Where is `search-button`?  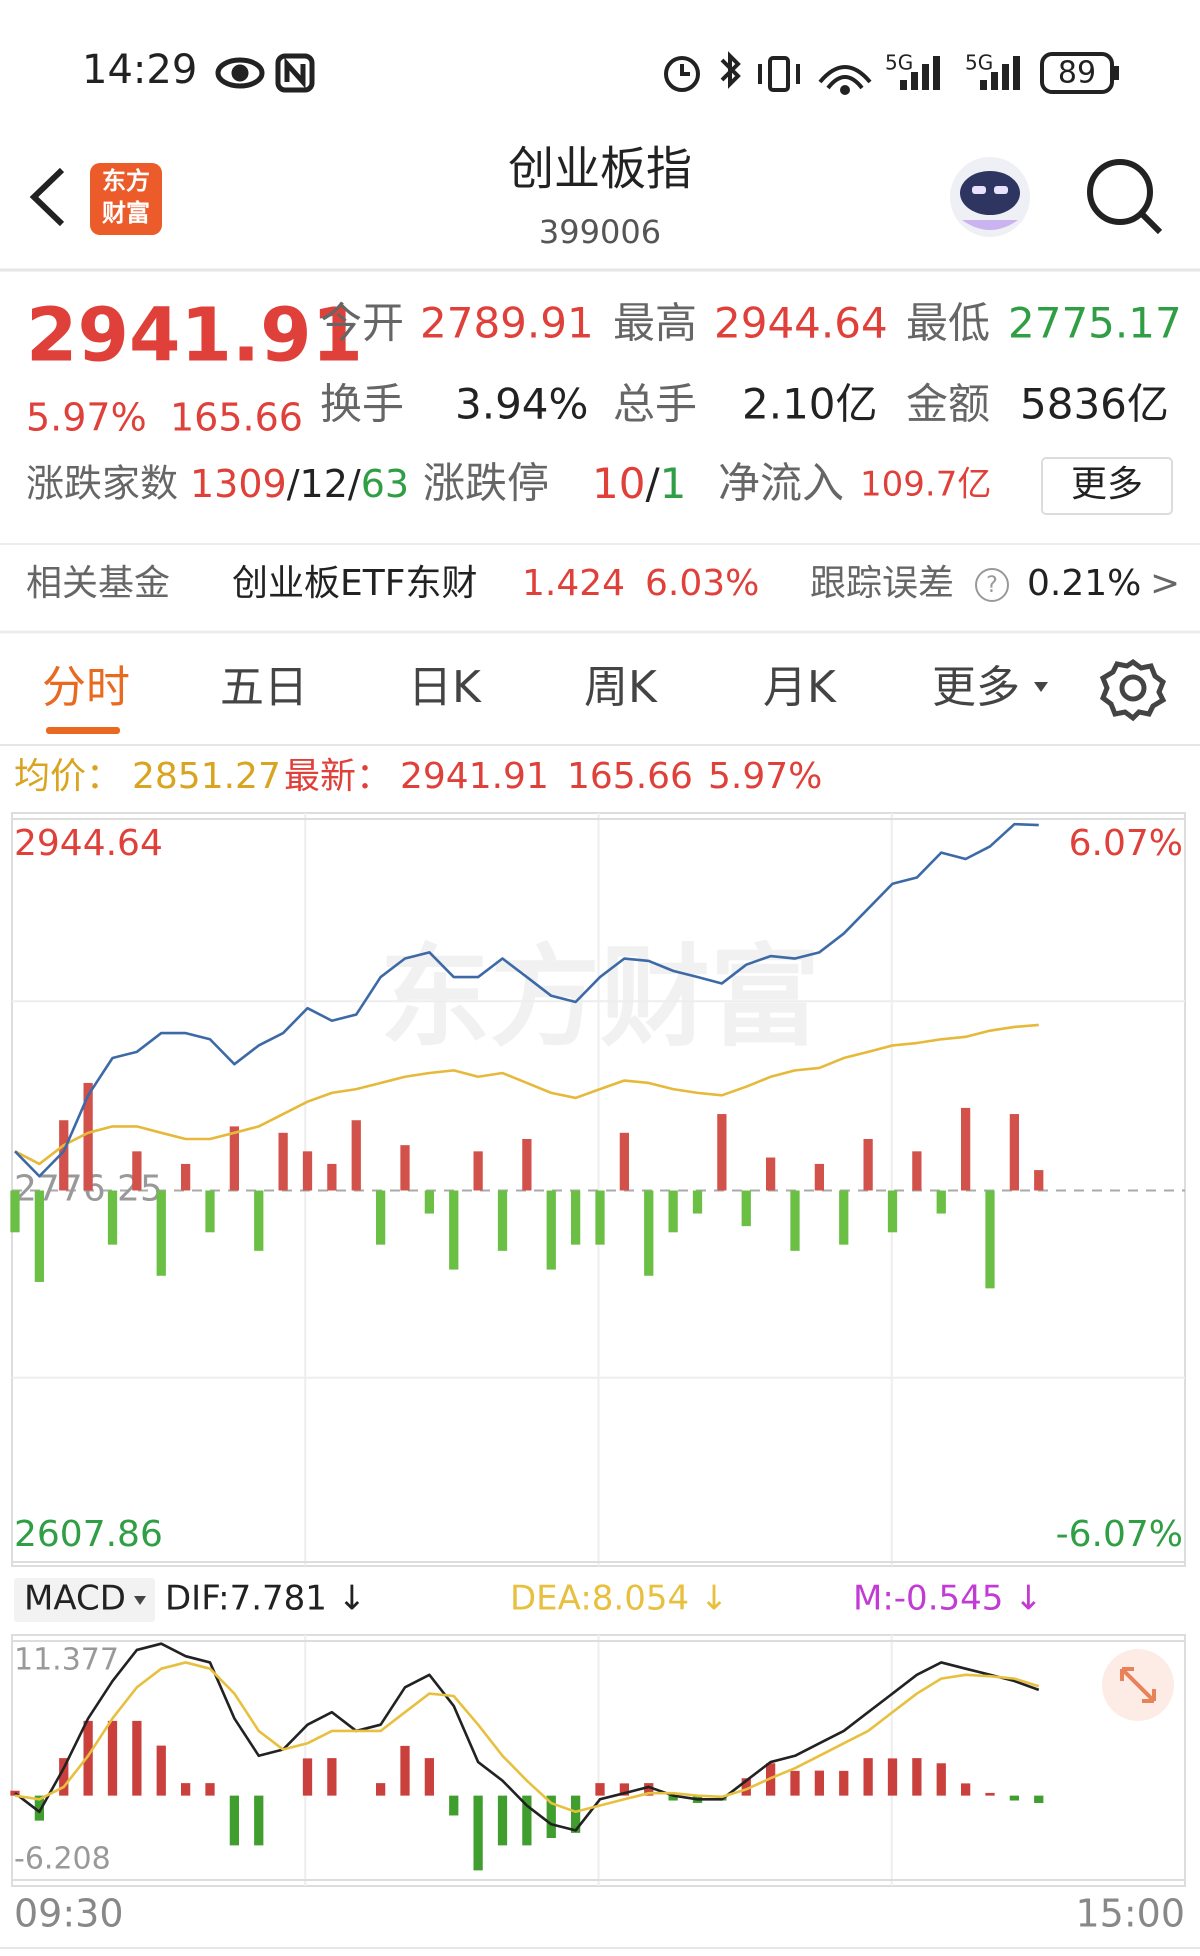
search-button is located at coordinates (1125, 197).